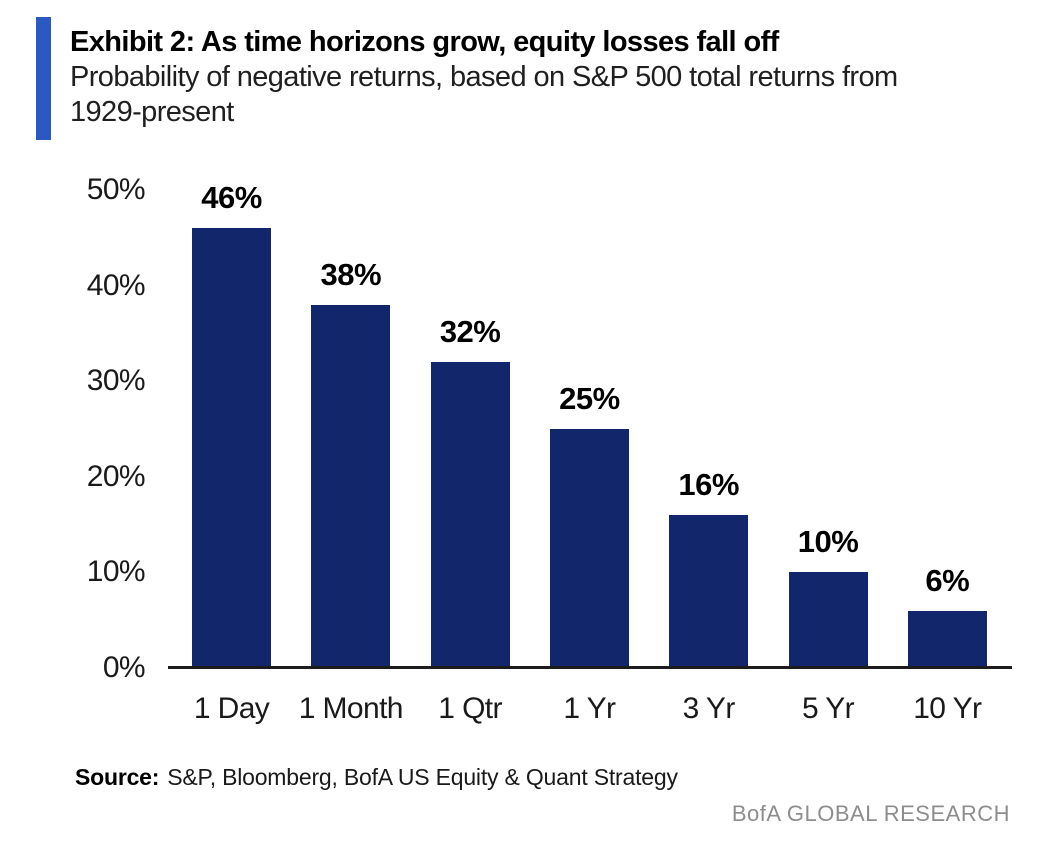 The width and height of the screenshot is (1051, 858). What do you see at coordinates (947, 639) in the screenshot?
I see `bar-10-yr` at bounding box center [947, 639].